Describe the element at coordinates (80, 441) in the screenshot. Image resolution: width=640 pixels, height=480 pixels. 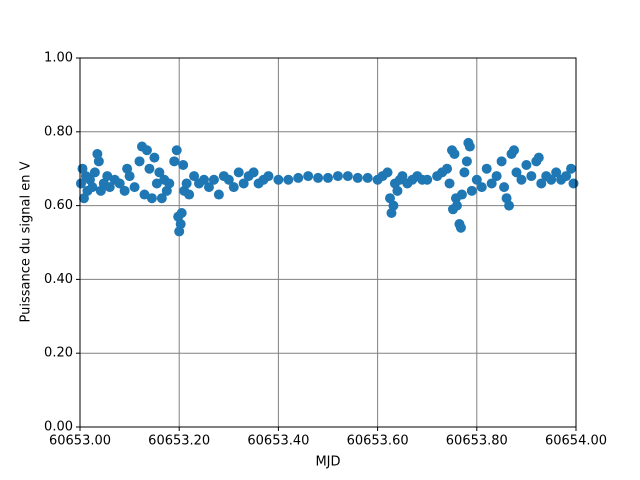
I see `x-tick-label: 60653.00` at that location.